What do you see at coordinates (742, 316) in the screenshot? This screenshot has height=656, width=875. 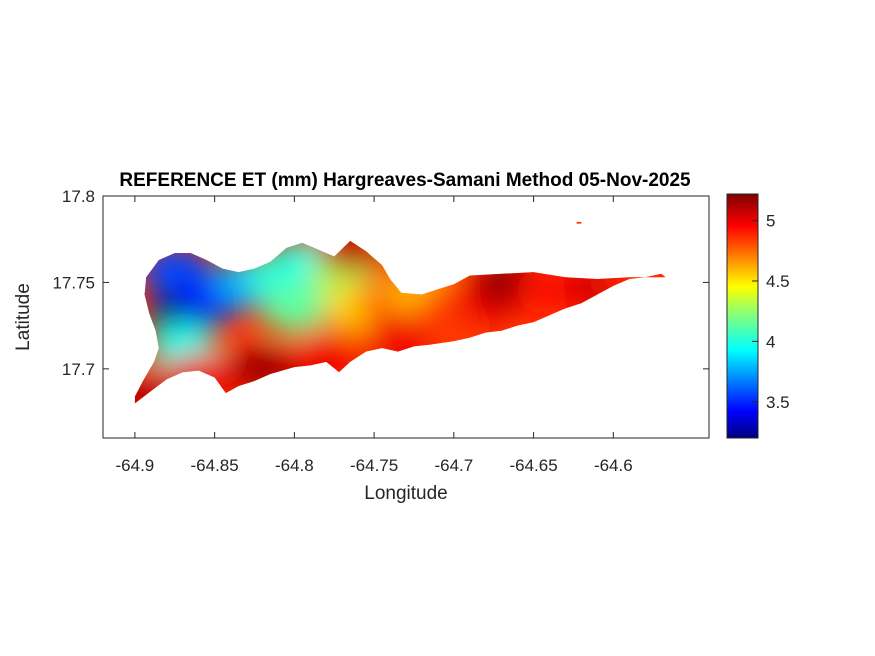 I see `colorbar` at bounding box center [742, 316].